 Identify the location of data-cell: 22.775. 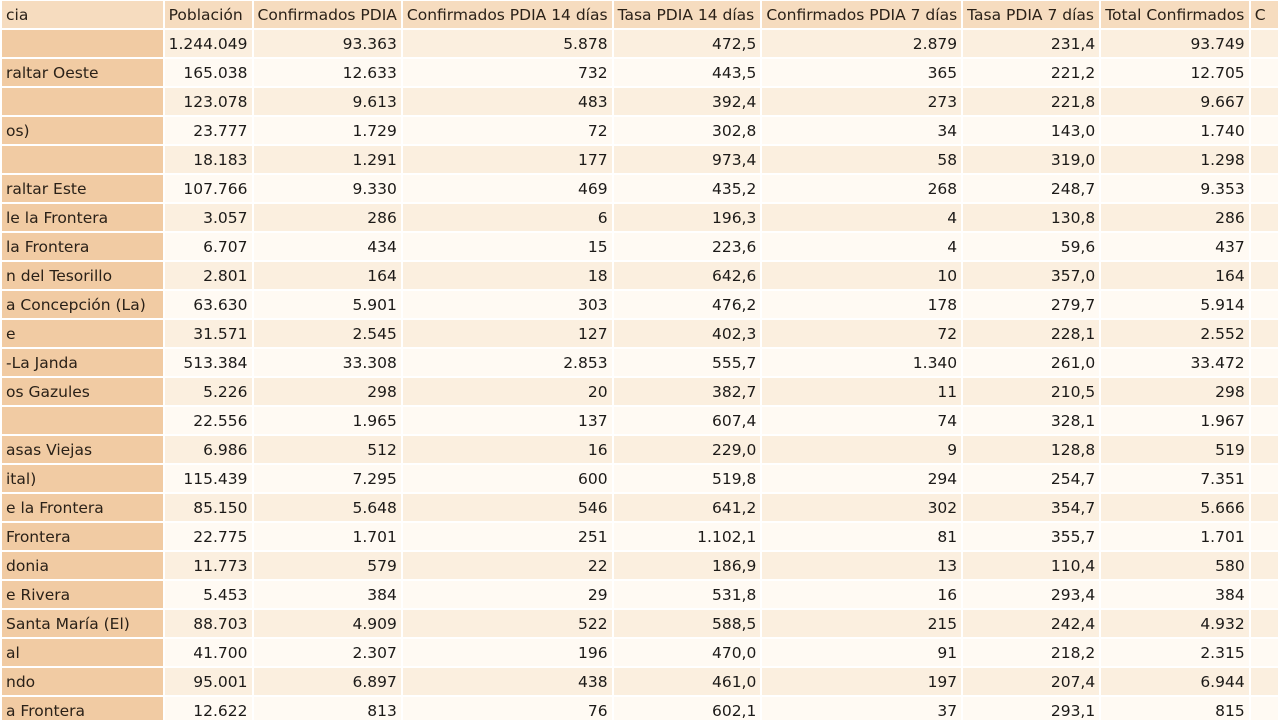
(208, 536).